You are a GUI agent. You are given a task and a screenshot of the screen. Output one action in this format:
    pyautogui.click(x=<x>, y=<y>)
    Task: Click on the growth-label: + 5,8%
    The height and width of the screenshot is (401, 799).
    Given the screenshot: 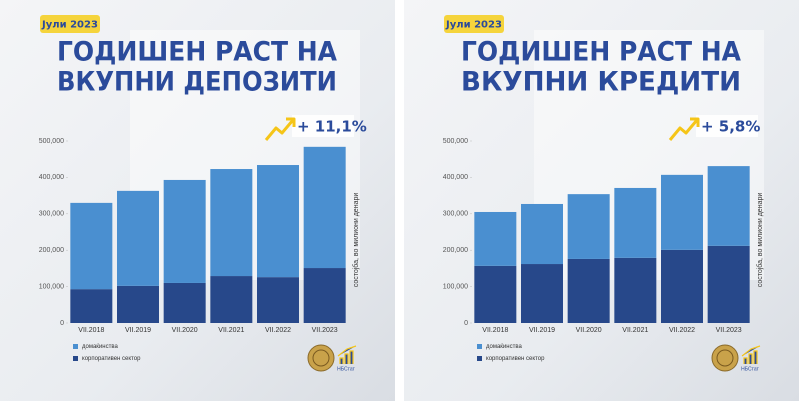 What is the action you would take?
    pyautogui.click(x=730, y=127)
    